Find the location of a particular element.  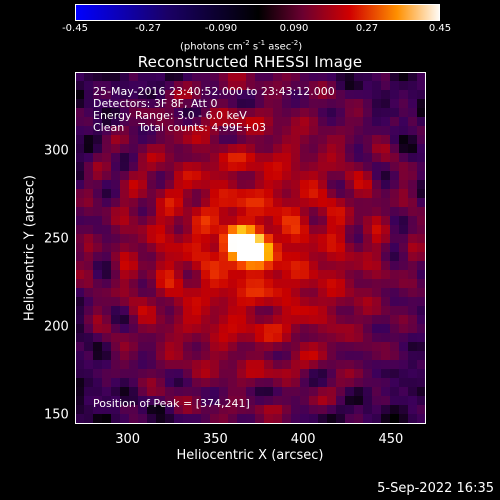

plot-date: 5-Sep-2022 16:35 is located at coordinates (435, 488).